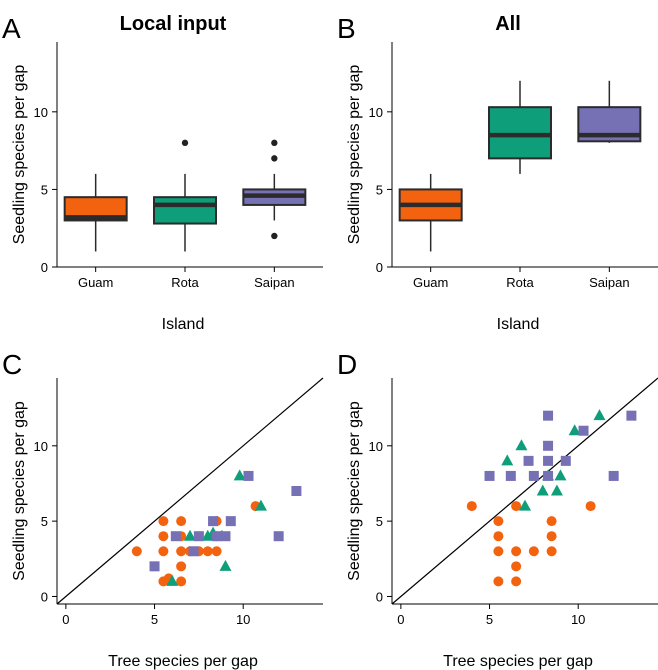 This screenshot has width=658, height=670. What do you see at coordinates (520, 133) in the screenshot?
I see `box-body` at bounding box center [520, 133].